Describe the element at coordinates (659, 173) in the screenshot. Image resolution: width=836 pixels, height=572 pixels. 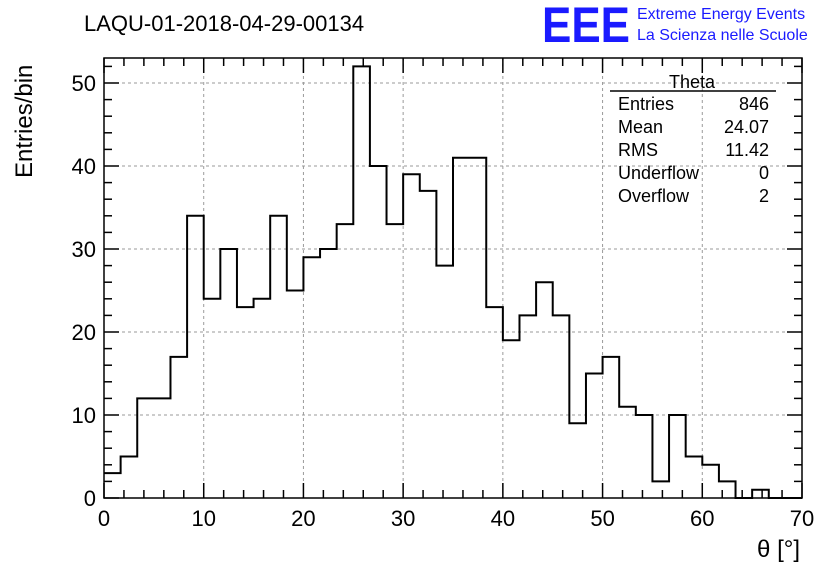
I see `stats-label: Underflow` at that location.